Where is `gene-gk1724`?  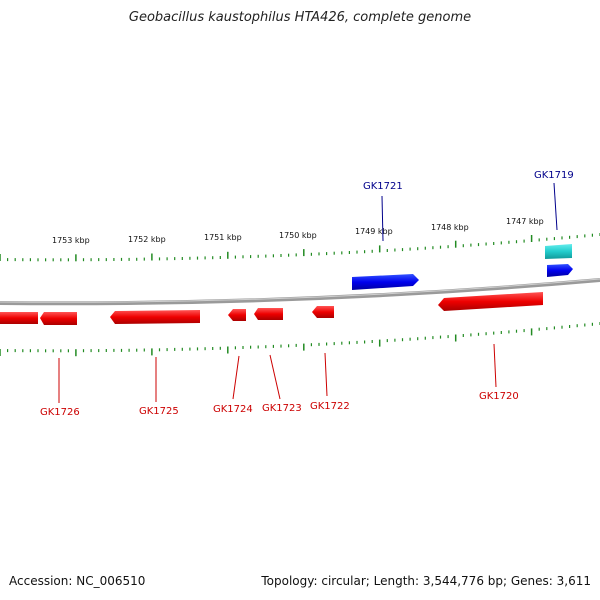
gene-gk1724 is located at coordinates (237, 315).